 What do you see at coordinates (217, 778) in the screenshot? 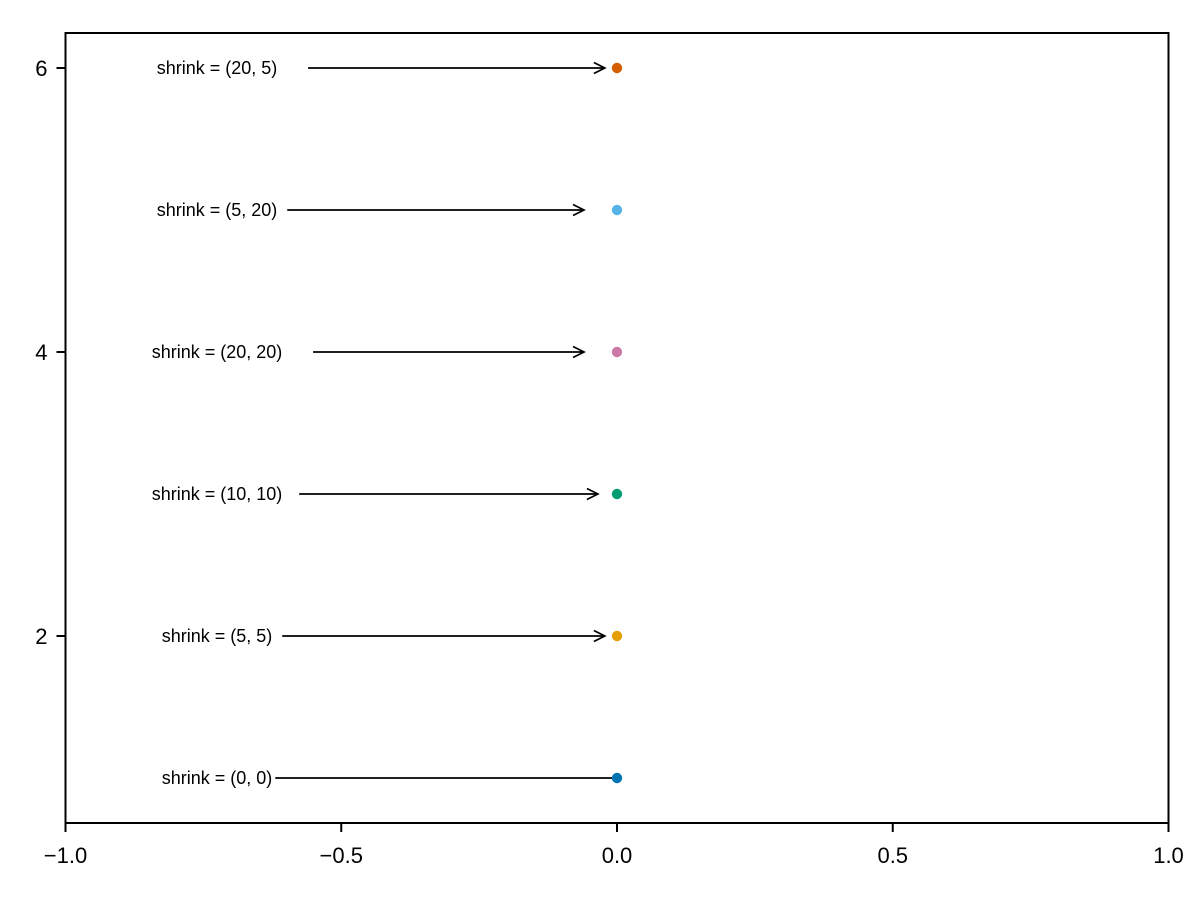
I see `annotation-label: shrink = (0, 0)` at bounding box center [217, 778].